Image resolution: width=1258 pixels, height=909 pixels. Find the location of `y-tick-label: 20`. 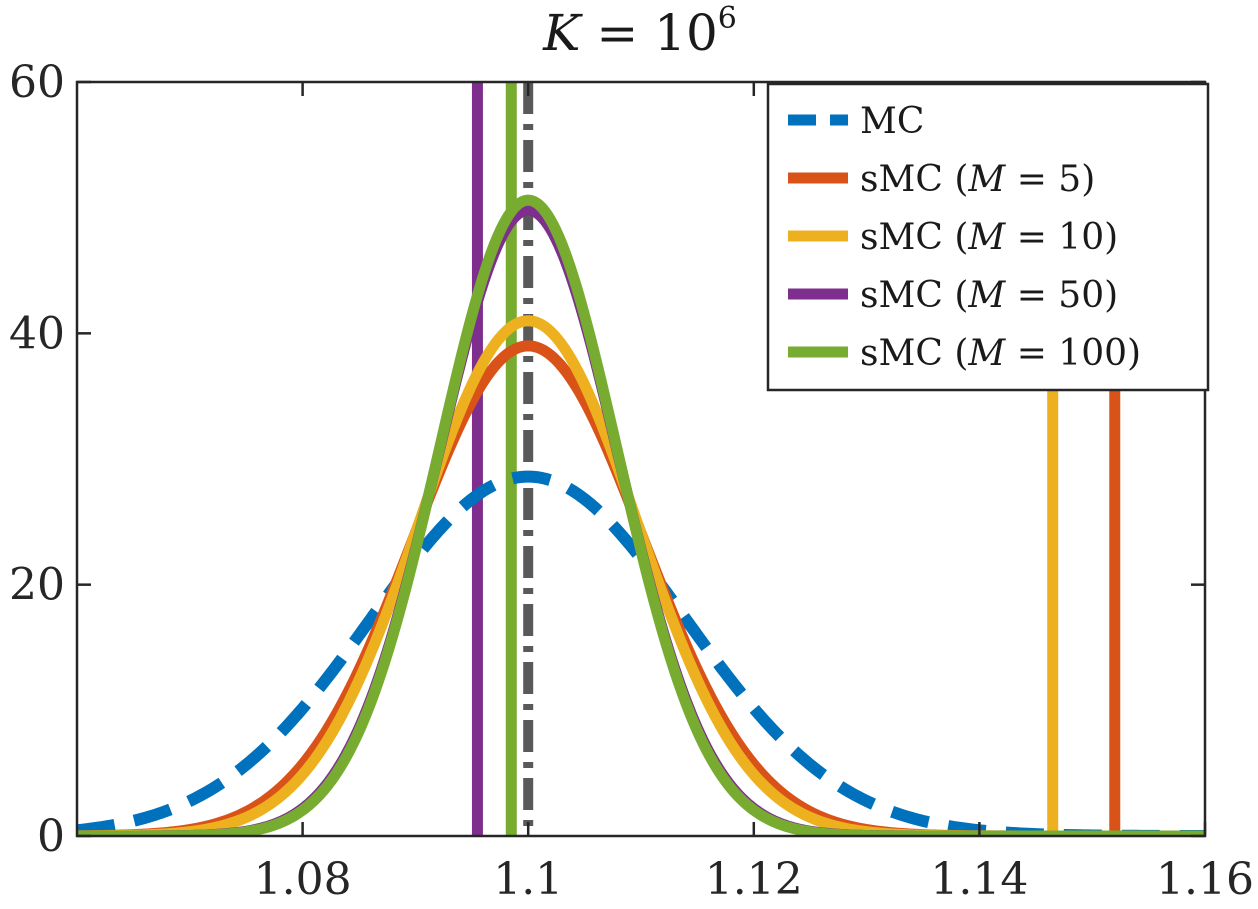

y-tick-label: 20 is located at coordinates (37, 585).